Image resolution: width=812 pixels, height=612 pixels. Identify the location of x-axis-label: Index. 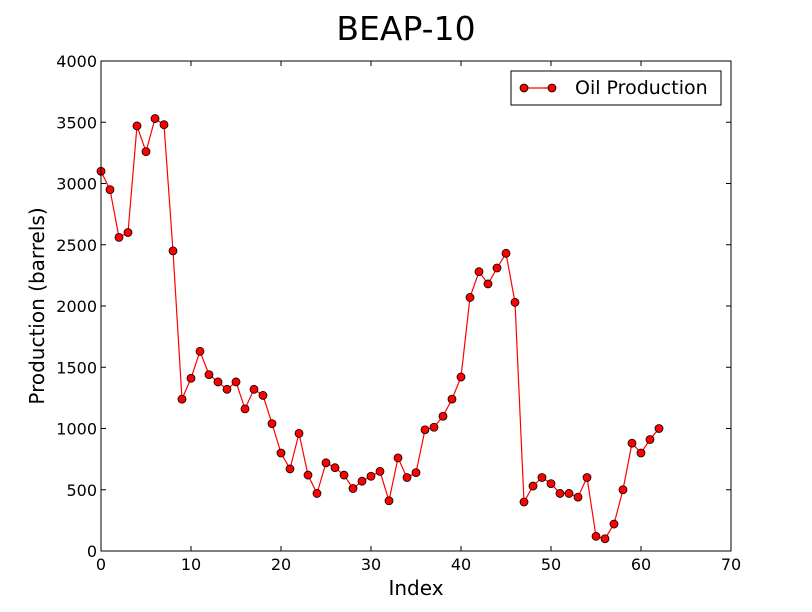
(415, 588).